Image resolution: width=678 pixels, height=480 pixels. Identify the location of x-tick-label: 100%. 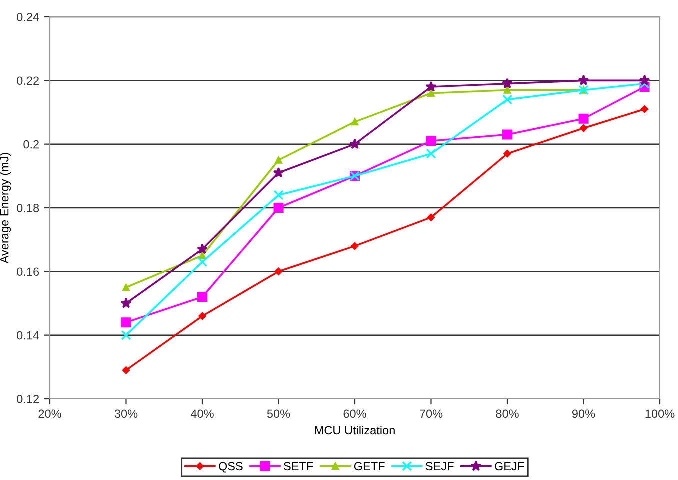
(660, 414).